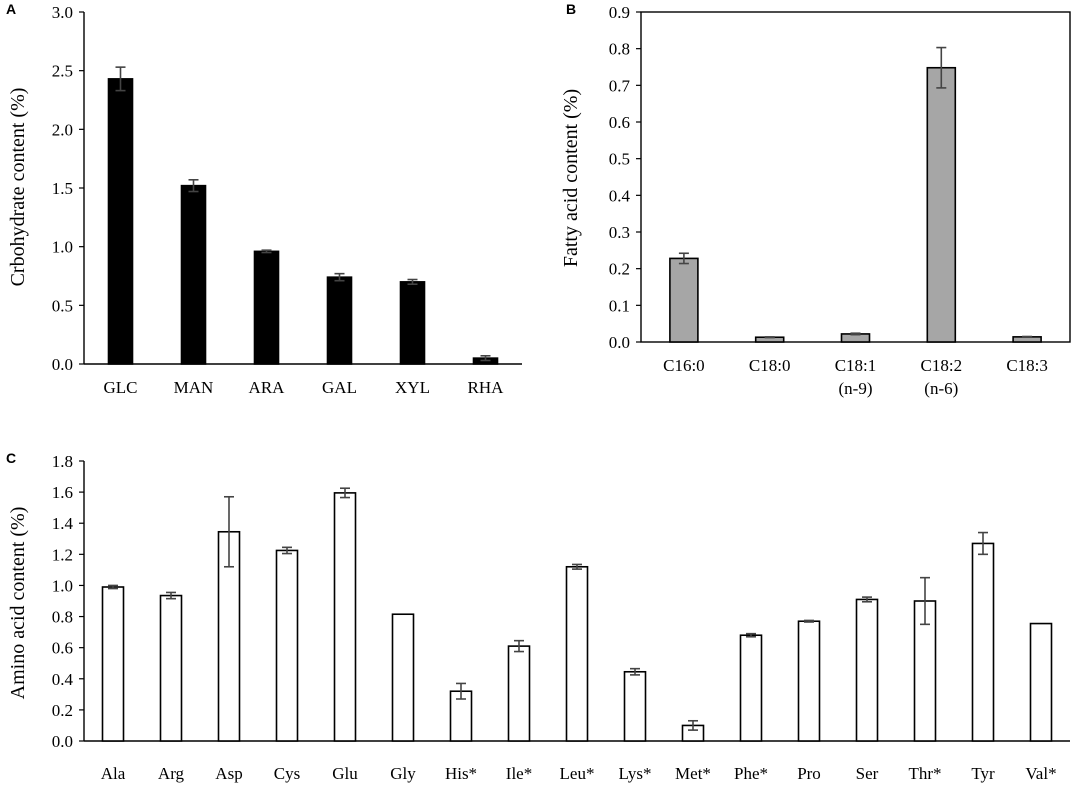 The height and width of the screenshot is (785, 1074). I want to click on panel-c-category-label: Thr*, so click(924, 773).